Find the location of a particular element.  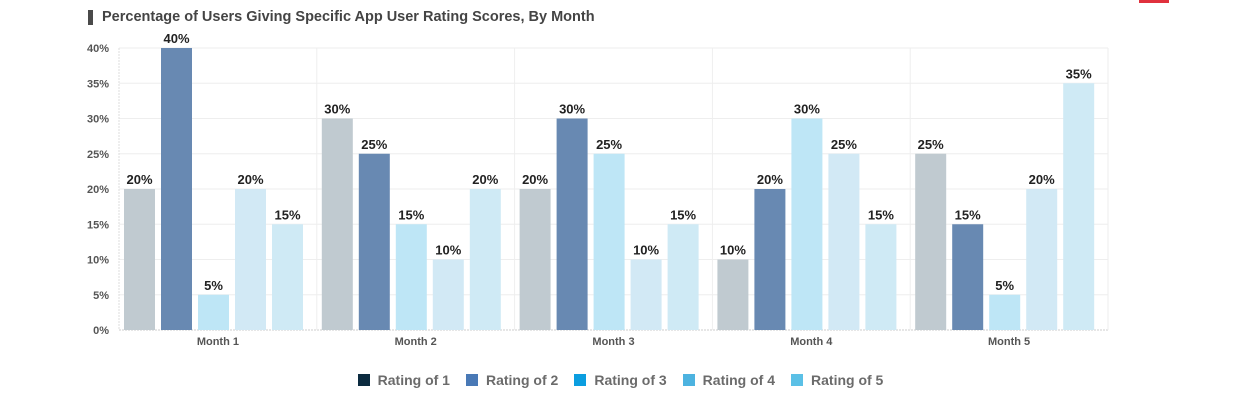

y-tick-label: 0% is located at coordinates (101, 331).